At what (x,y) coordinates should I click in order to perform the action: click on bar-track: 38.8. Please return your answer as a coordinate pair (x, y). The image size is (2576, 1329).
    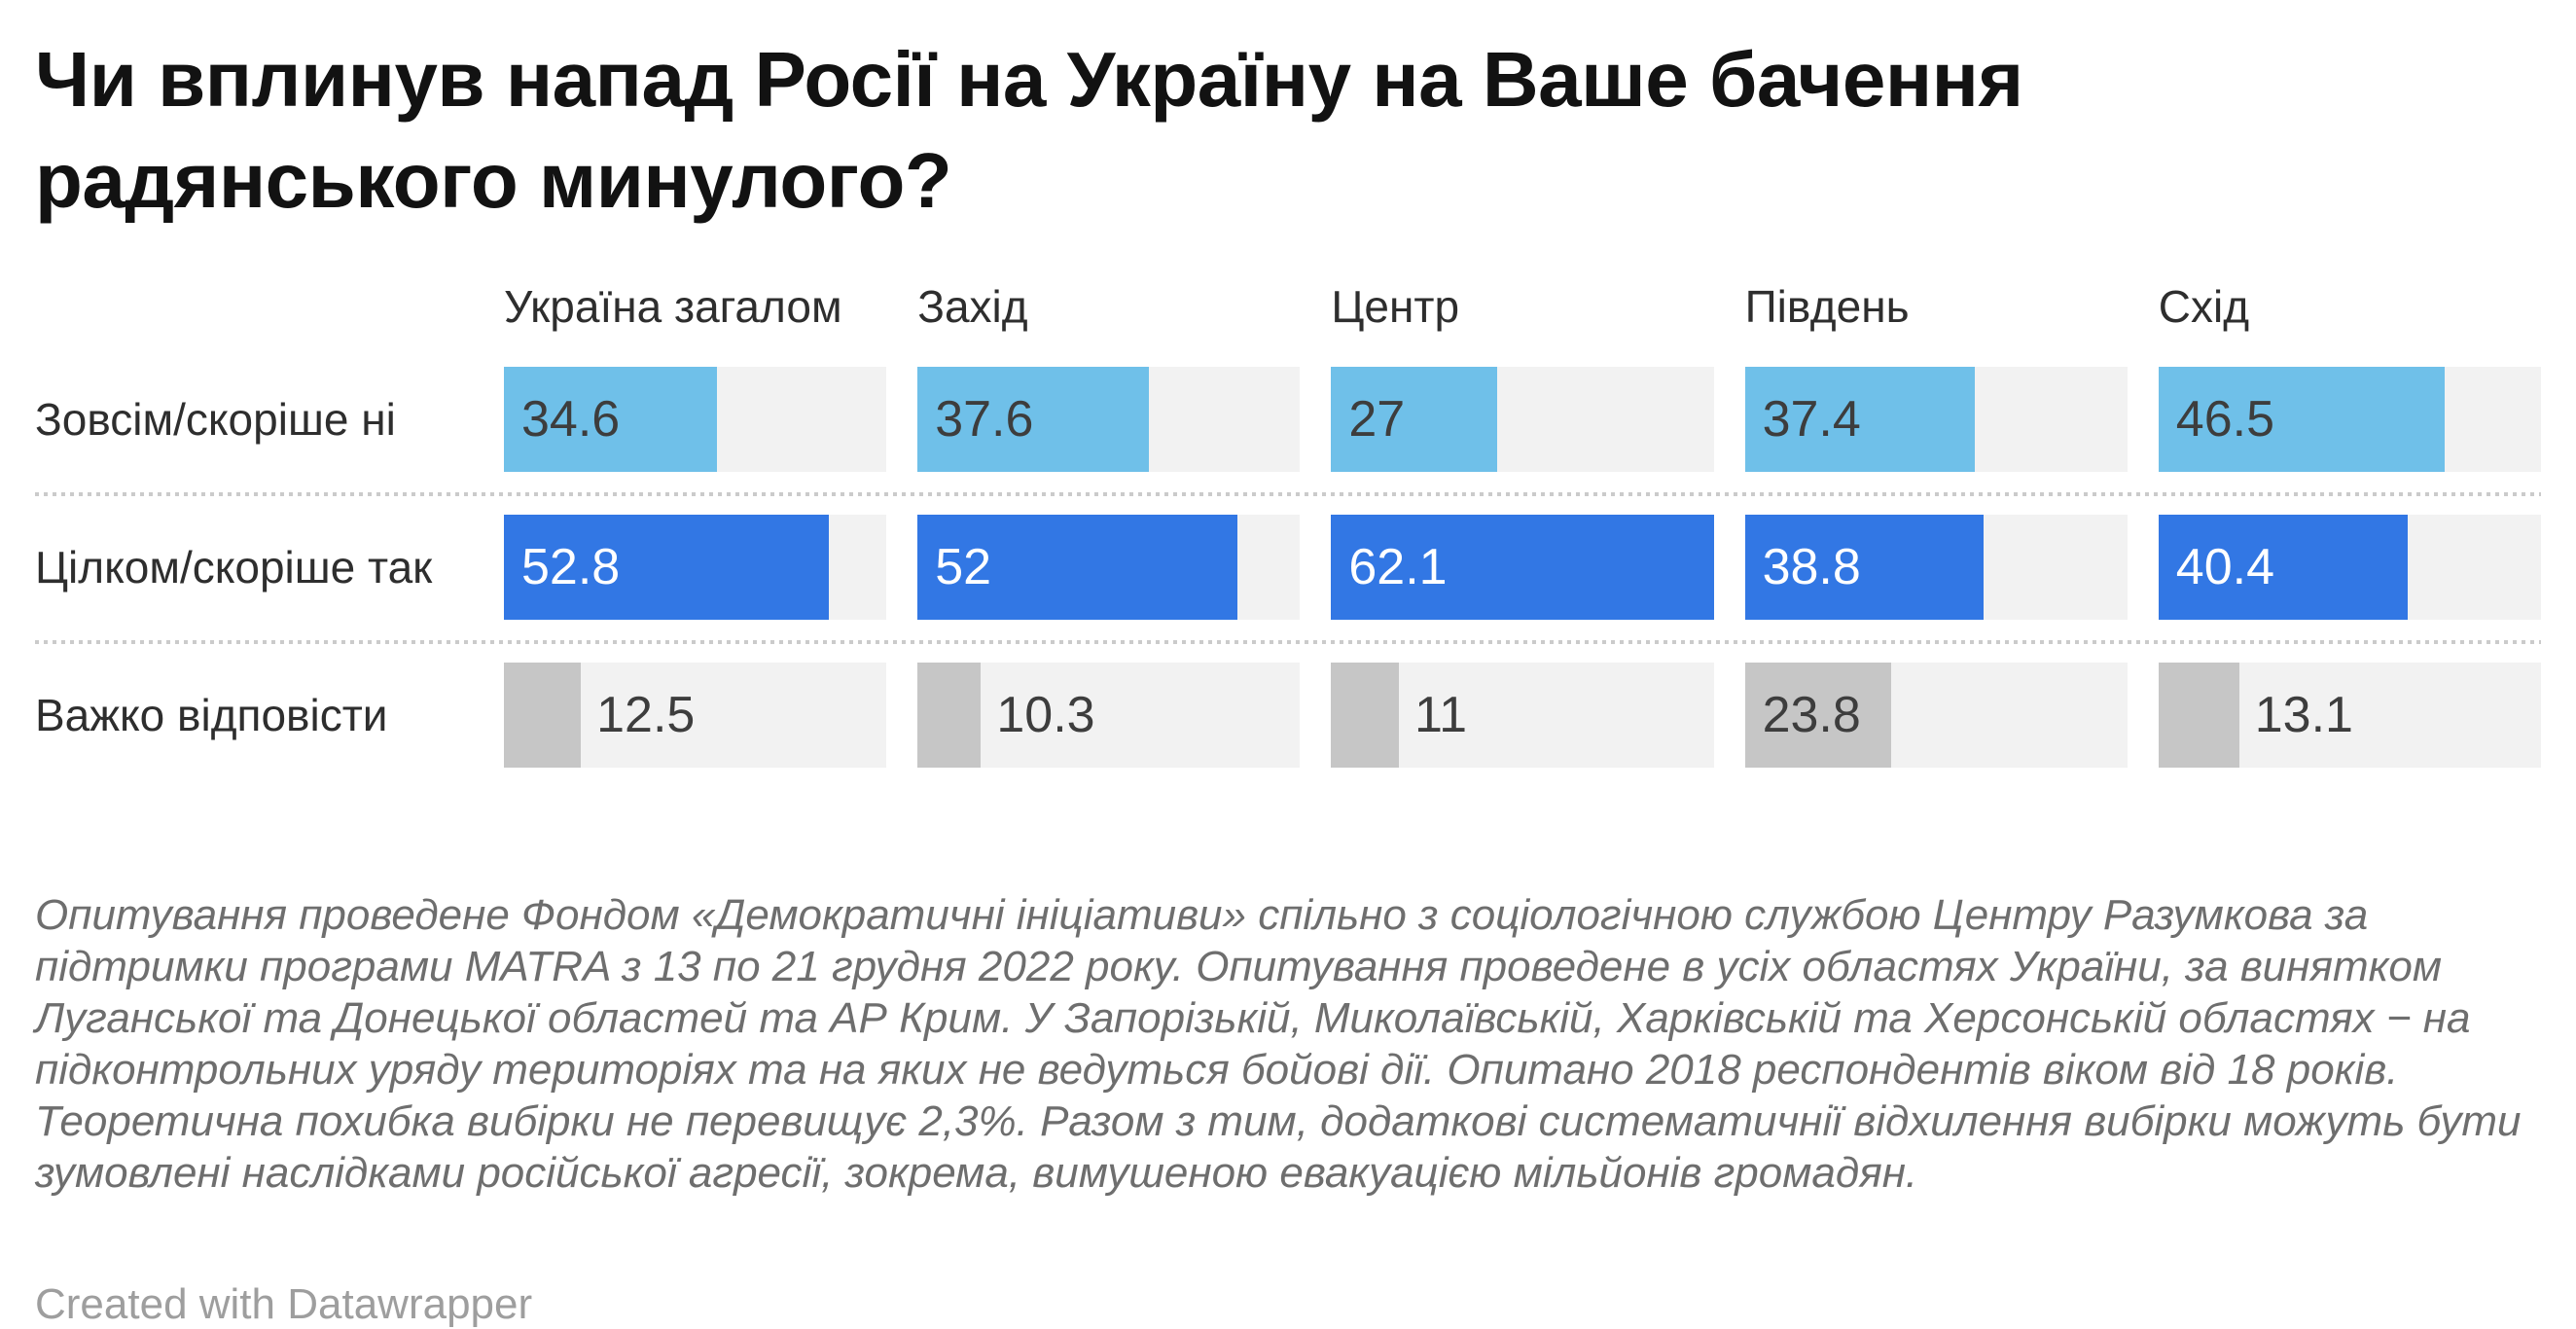
    Looking at the image, I should click on (1936, 567).